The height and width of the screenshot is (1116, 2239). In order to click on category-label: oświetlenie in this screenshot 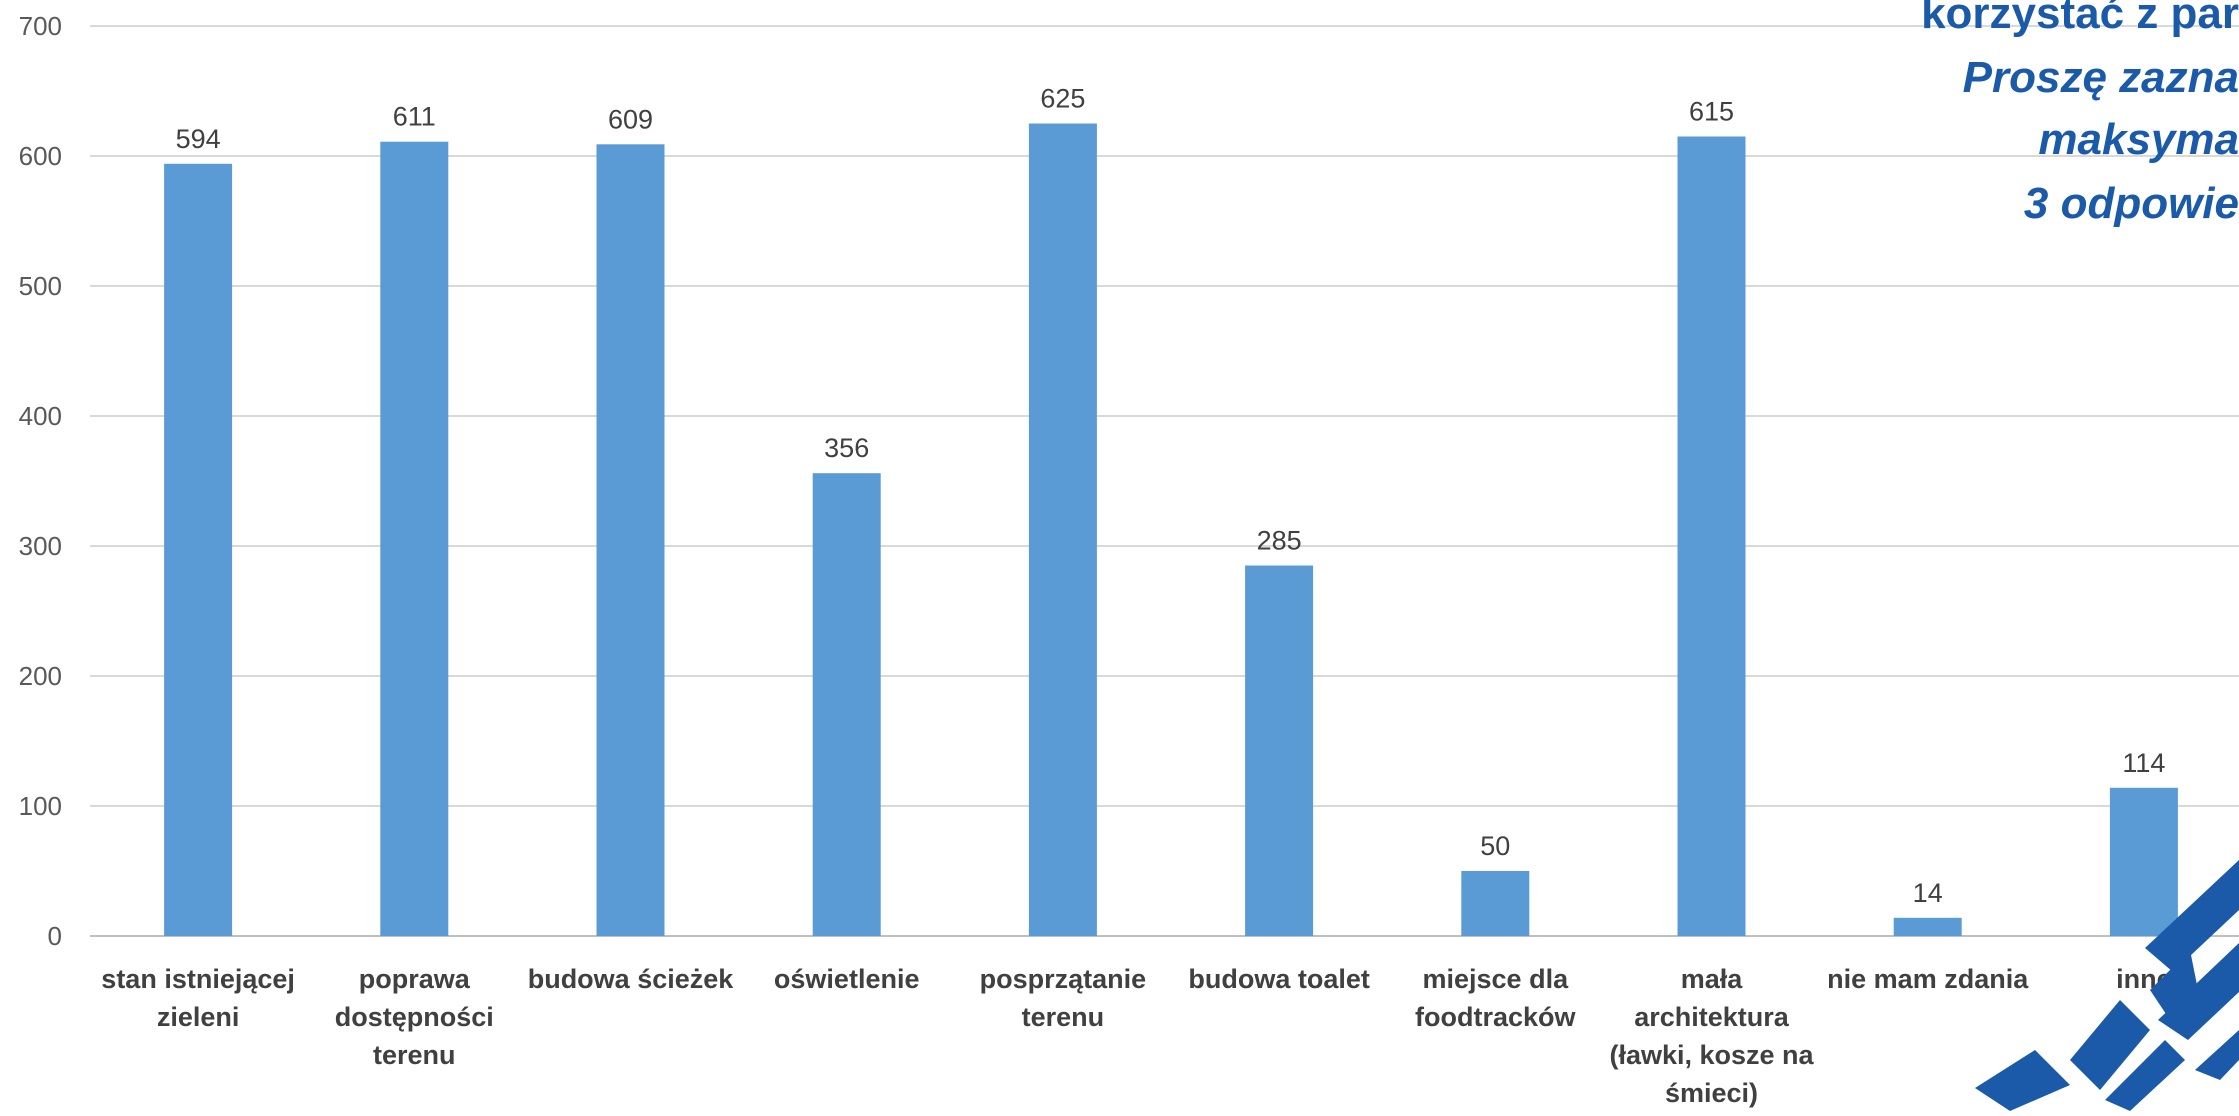, I will do `click(847, 979)`.